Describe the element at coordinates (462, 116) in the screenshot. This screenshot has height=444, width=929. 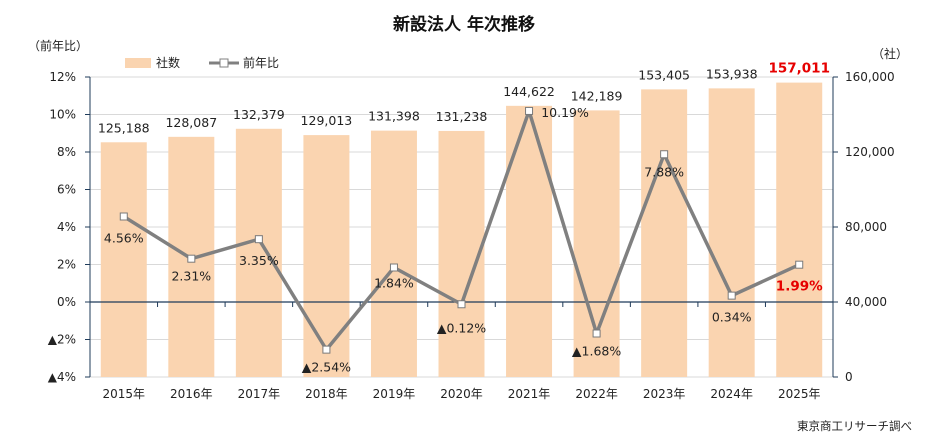
I see `bar-value-label: 131,238` at that location.